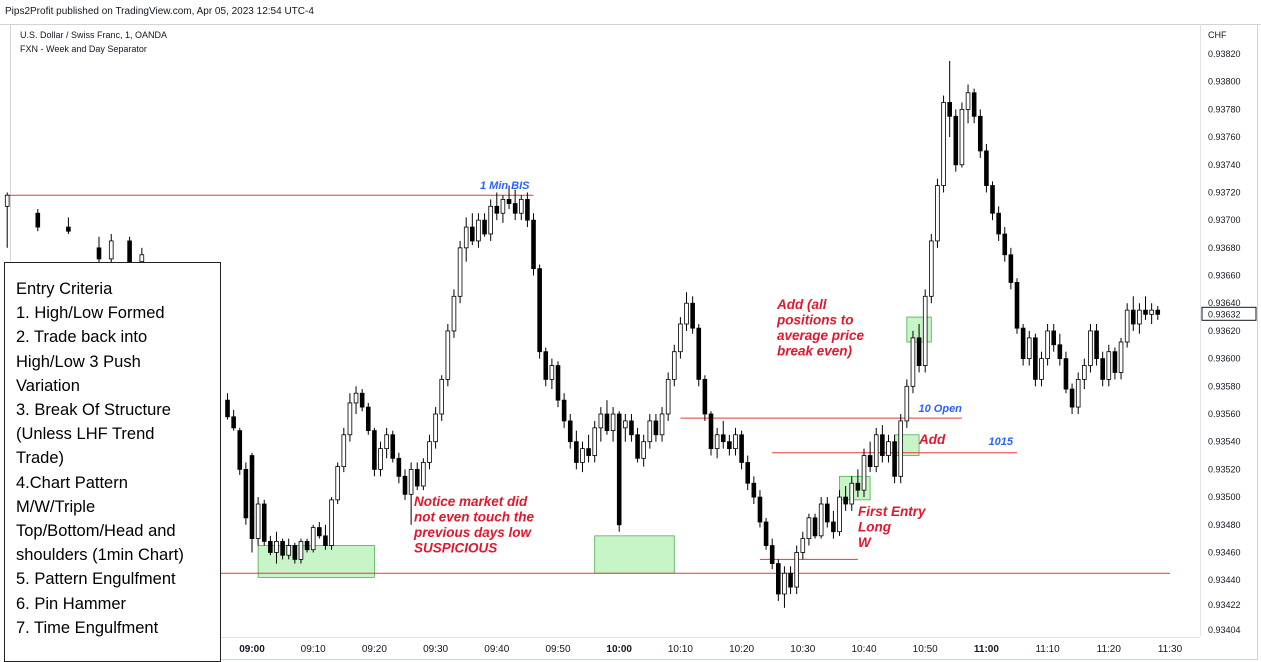 This screenshot has height=662, width=1261. What do you see at coordinates (1224, 552) in the screenshot?
I see `price-tick-label: 0.93460` at bounding box center [1224, 552].